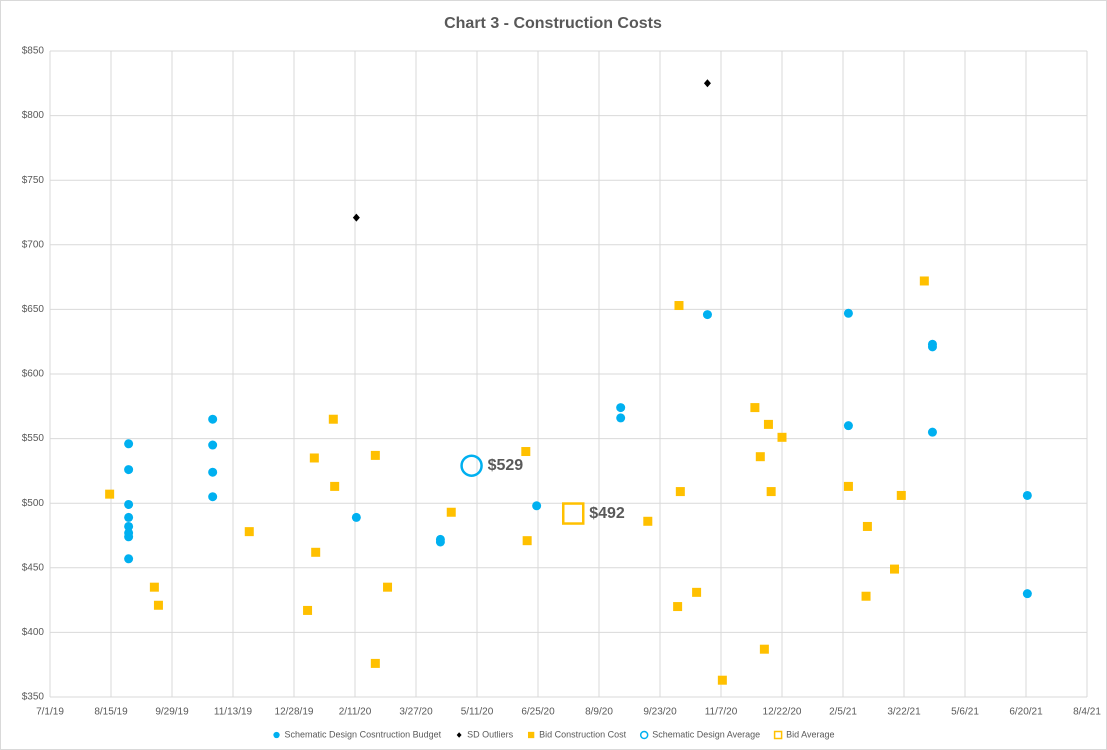 This screenshot has width=1107, height=750. Describe the element at coordinates (33, 115) in the screenshot. I see `y-tick-label: $800` at that location.